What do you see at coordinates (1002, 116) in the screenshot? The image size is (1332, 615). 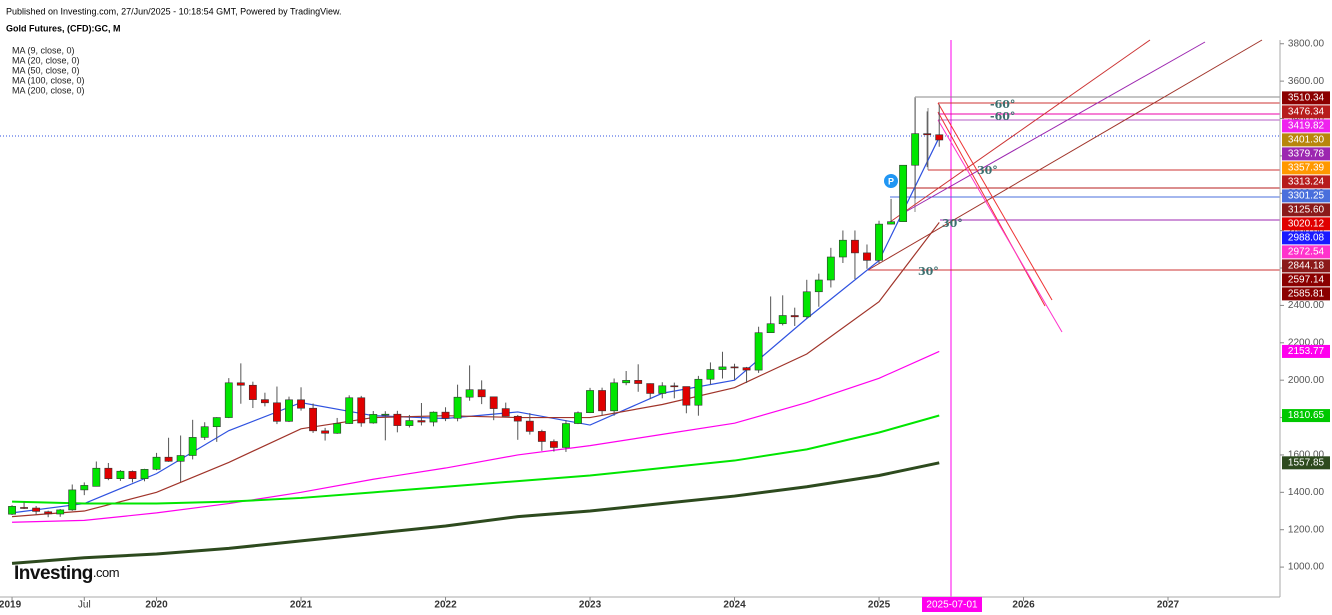 I see `angle-label: -60°` at bounding box center [1002, 116].